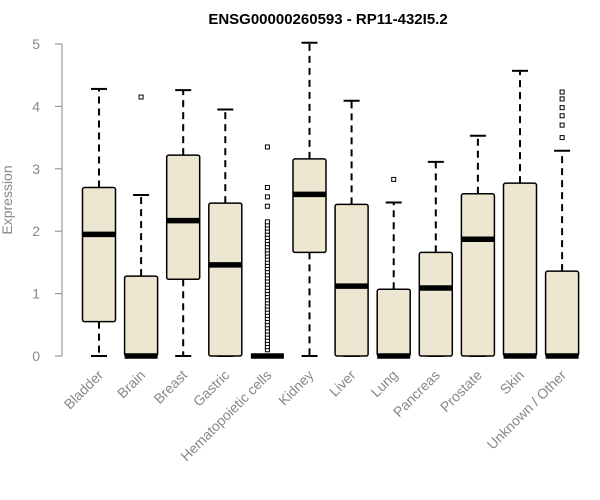 The width and height of the screenshot is (600, 500). What do you see at coordinates (36, 106) in the screenshot?
I see `y-tick-label: 4` at bounding box center [36, 106].